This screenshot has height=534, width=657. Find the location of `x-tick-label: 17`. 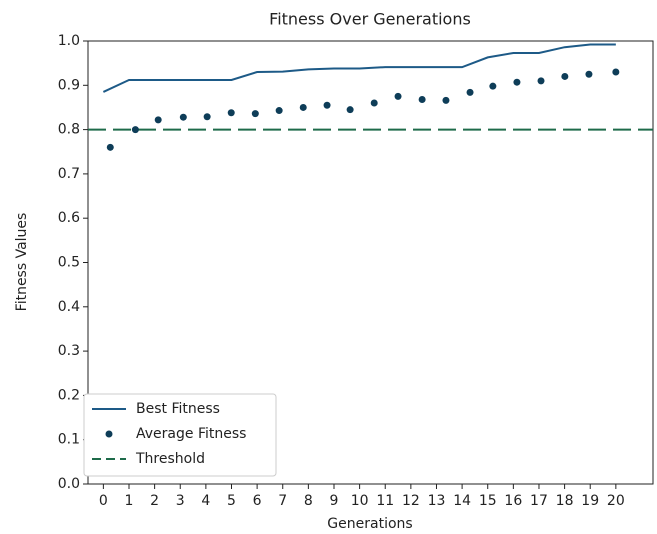

x-tick-label: 17 is located at coordinates (539, 501).